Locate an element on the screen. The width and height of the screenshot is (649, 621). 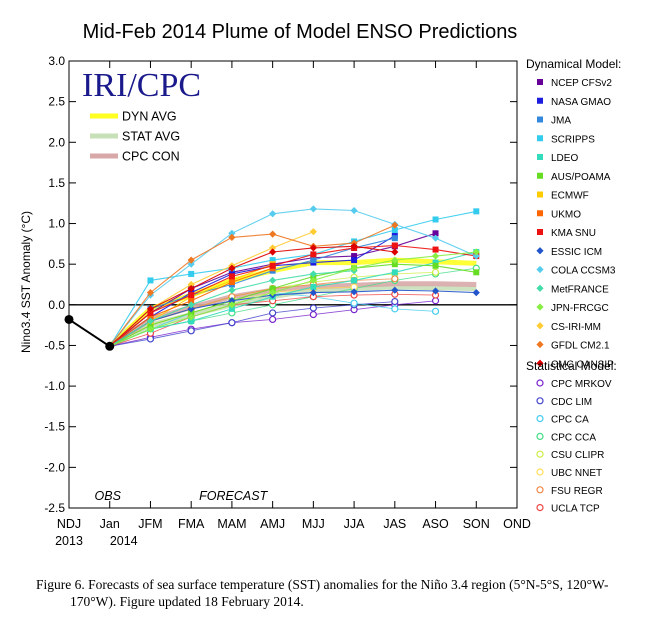
x-tick-label: MAM is located at coordinates (231, 524).